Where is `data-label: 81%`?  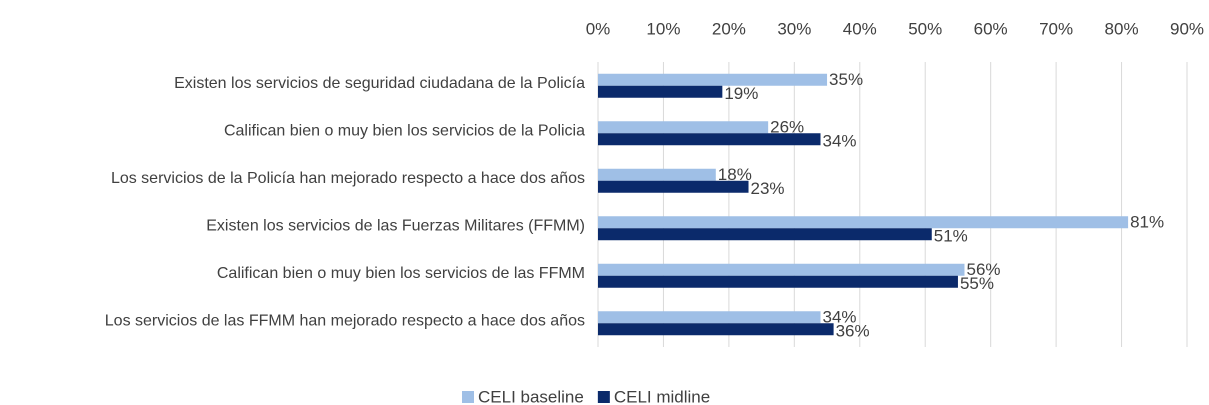 data-label: 81% is located at coordinates (1147, 222).